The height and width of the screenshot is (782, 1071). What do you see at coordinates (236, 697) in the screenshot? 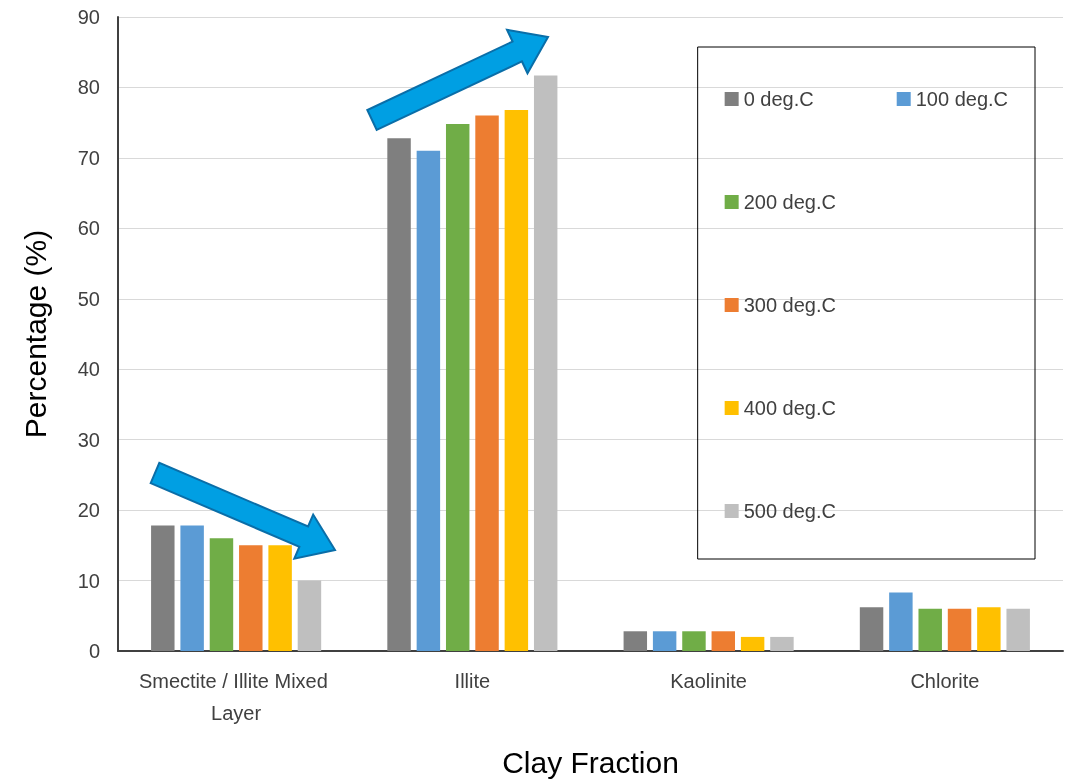
I see `x-tick-label: Smectite / Illite Mixed Layer` at bounding box center [236, 697].